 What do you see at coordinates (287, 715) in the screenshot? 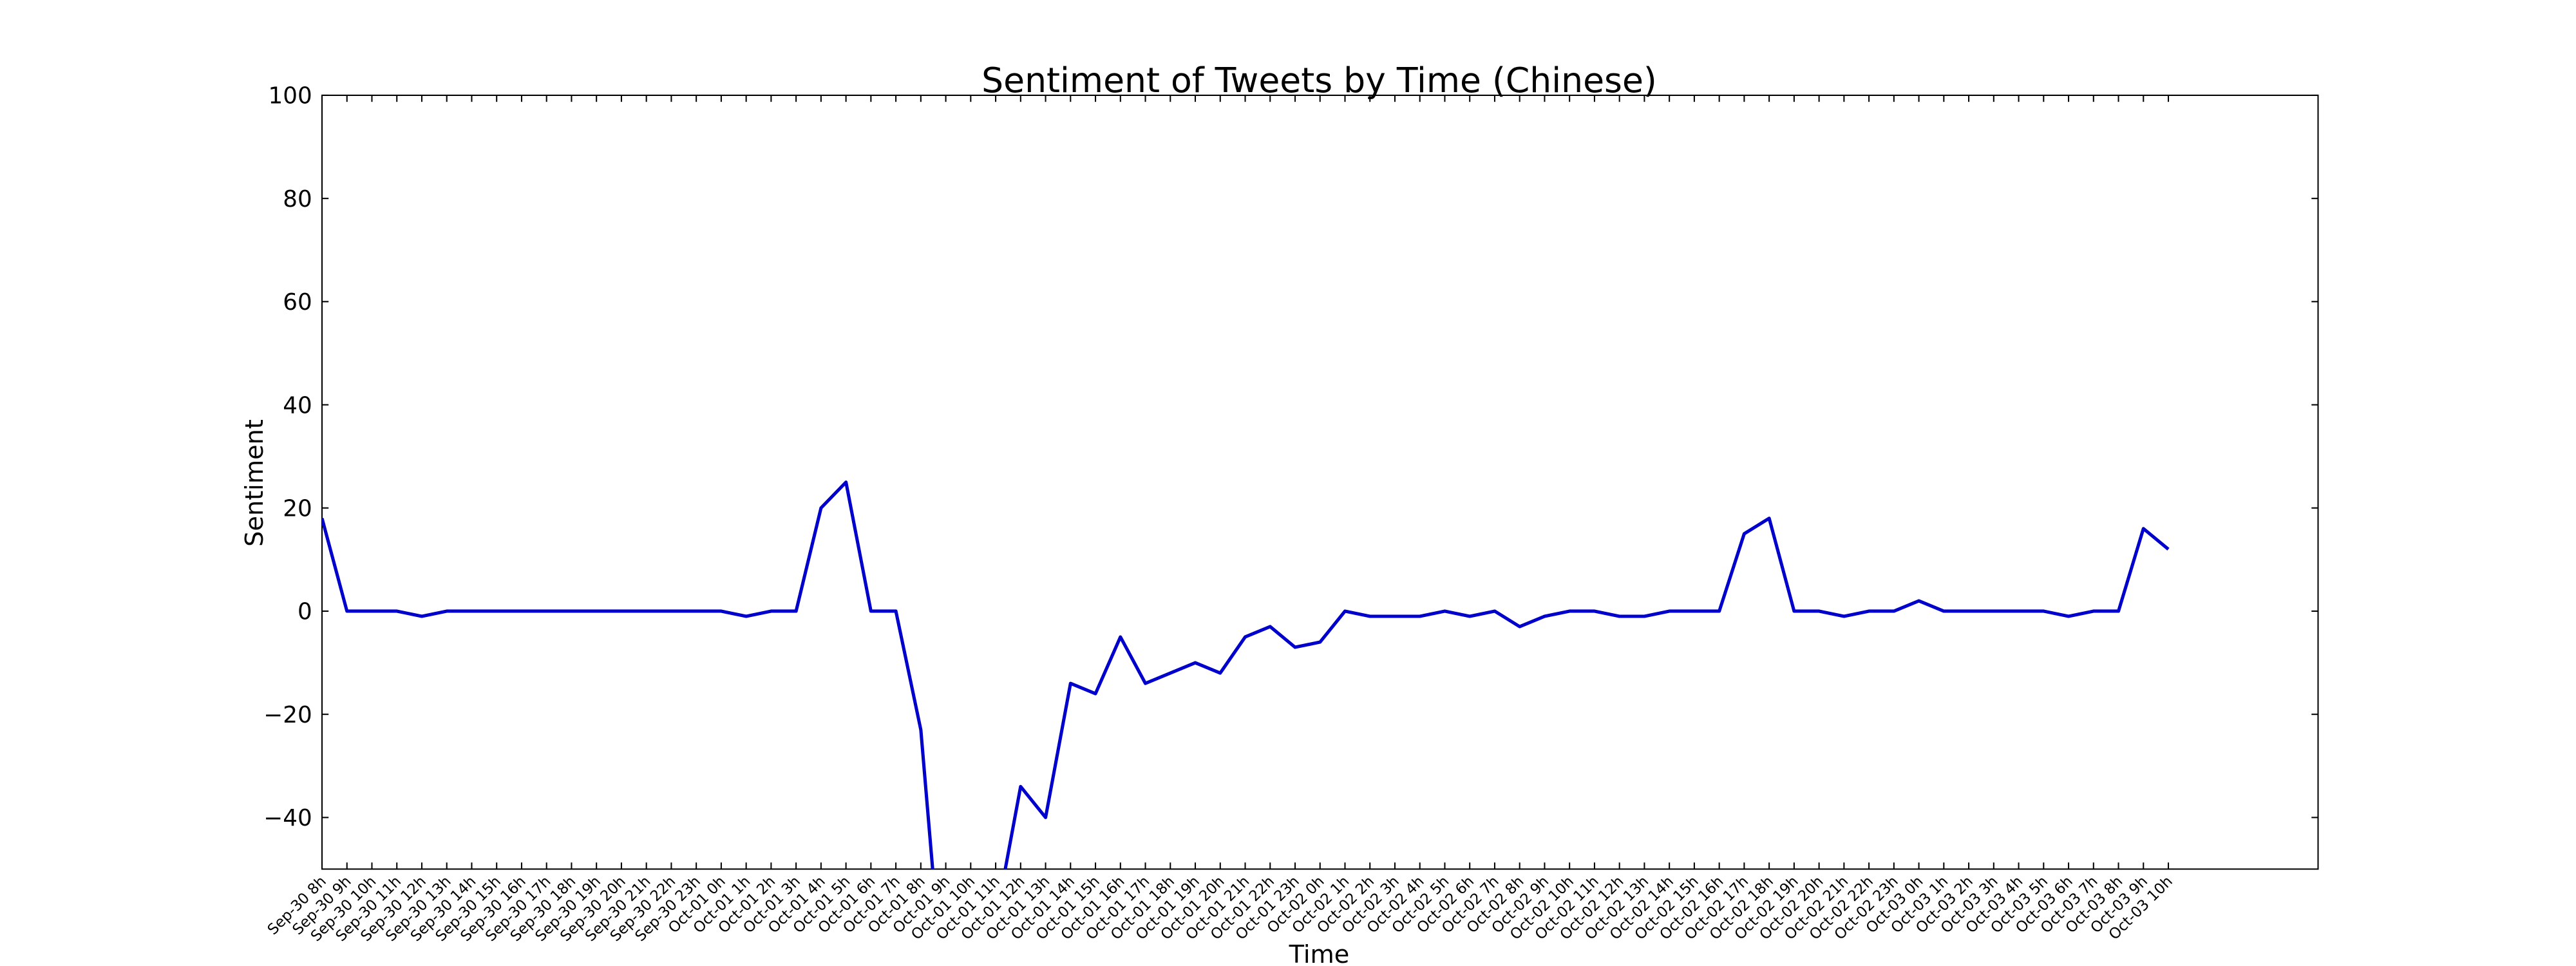
I see `y-tick-label: −20` at bounding box center [287, 715].